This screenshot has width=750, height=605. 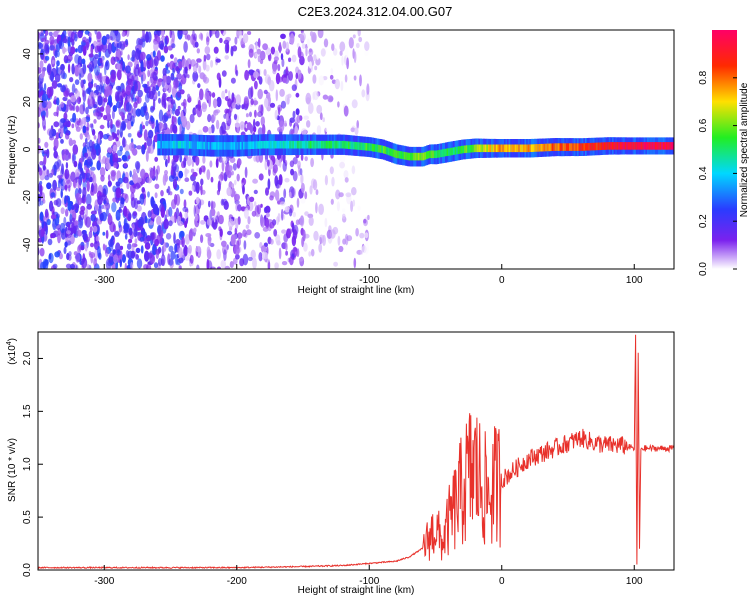 What do you see at coordinates (27, 102) in the screenshot?
I see `spectrogram-y-tick-label: 20` at bounding box center [27, 102].